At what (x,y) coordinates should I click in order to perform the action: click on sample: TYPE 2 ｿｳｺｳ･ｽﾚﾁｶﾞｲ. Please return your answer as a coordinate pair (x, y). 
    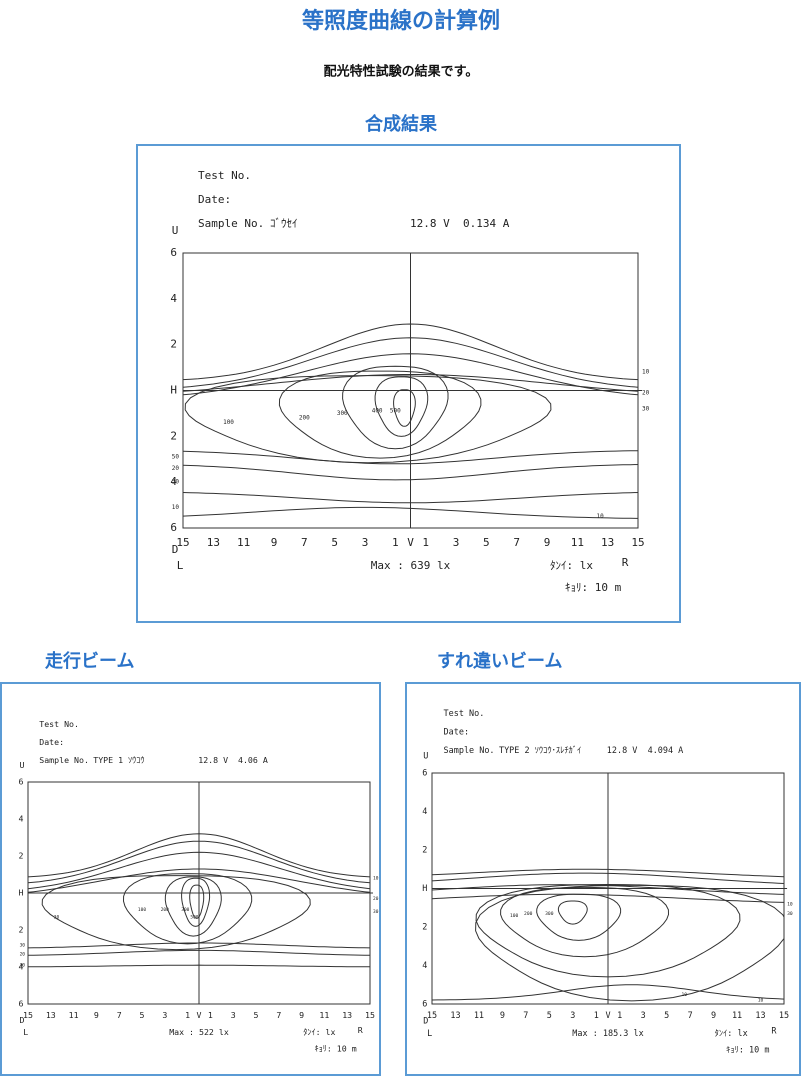
    Looking at the image, I should click on (540, 750).